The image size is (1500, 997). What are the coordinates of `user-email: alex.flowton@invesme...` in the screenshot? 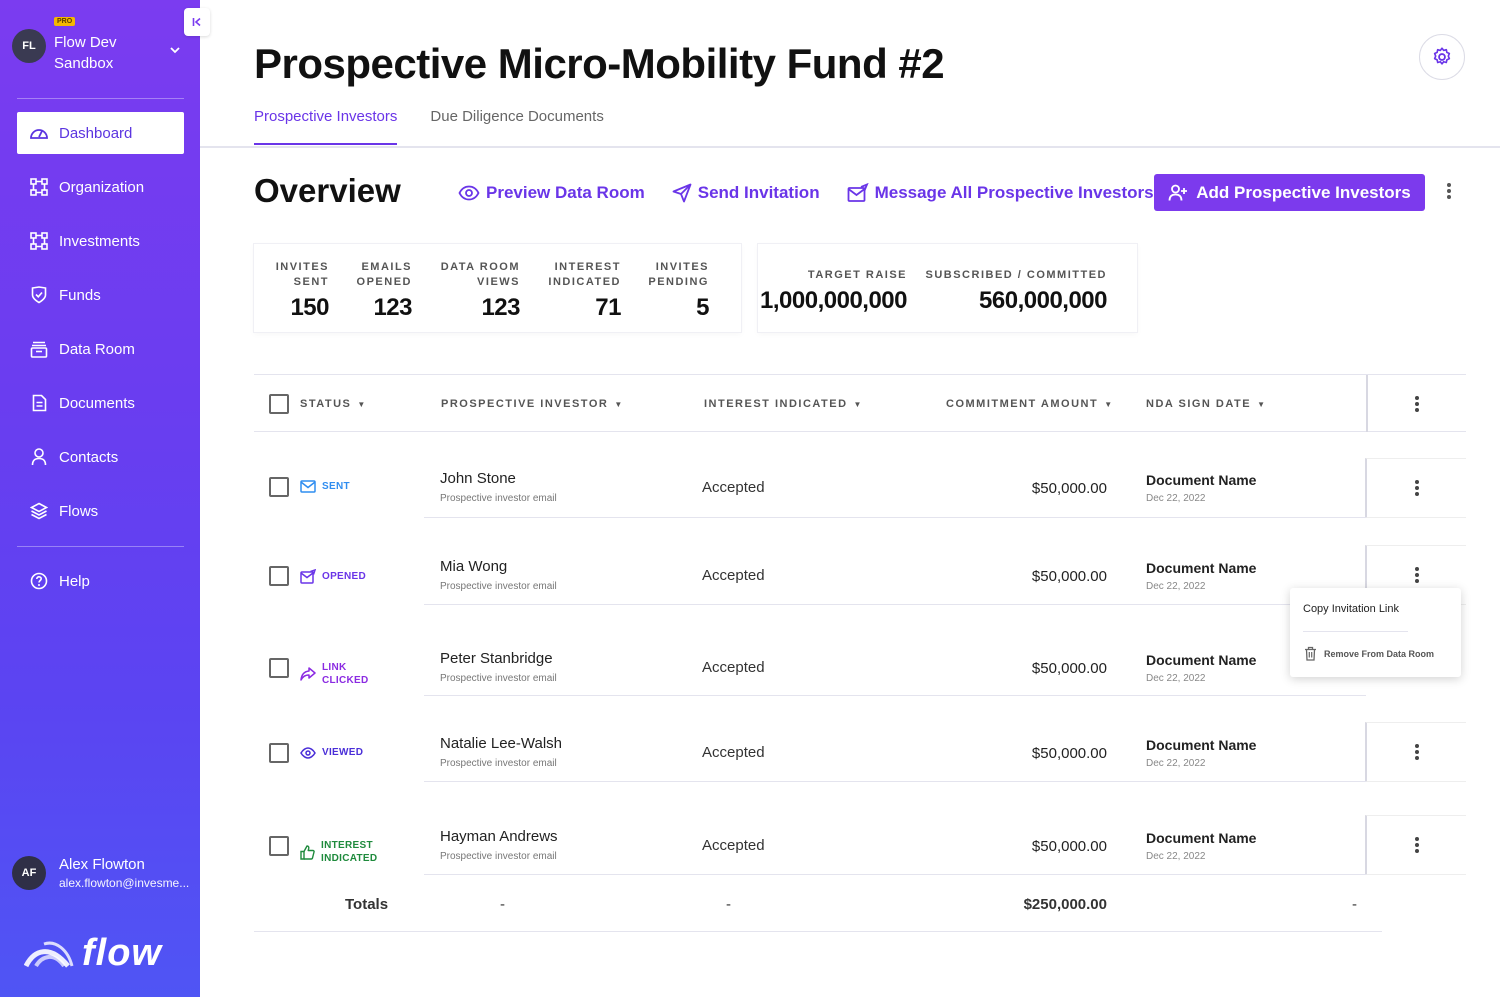 It's located at (124, 883).